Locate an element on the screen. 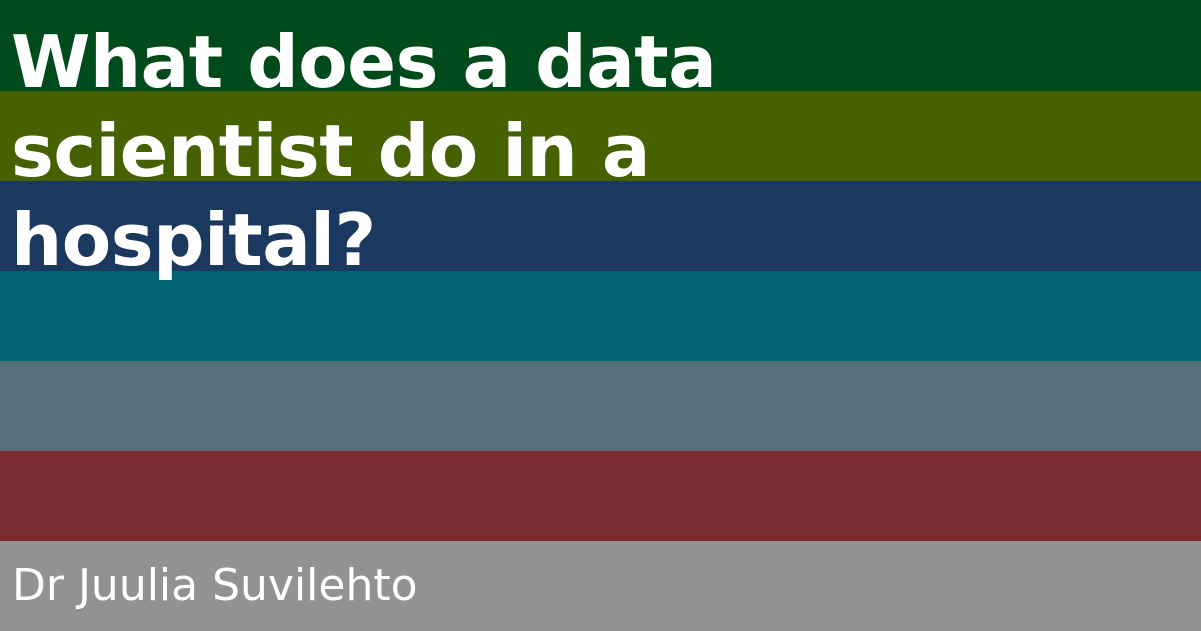  title-line: hospital? is located at coordinates (193, 240).